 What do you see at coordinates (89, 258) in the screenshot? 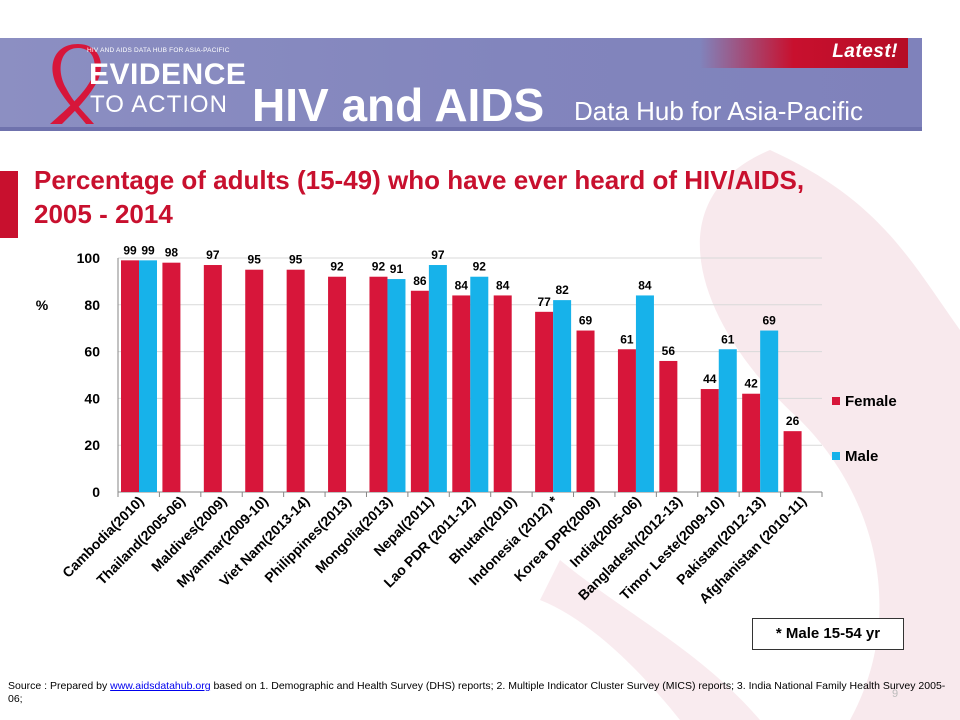
I see `y-tick-label: 100` at bounding box center [89, 258].